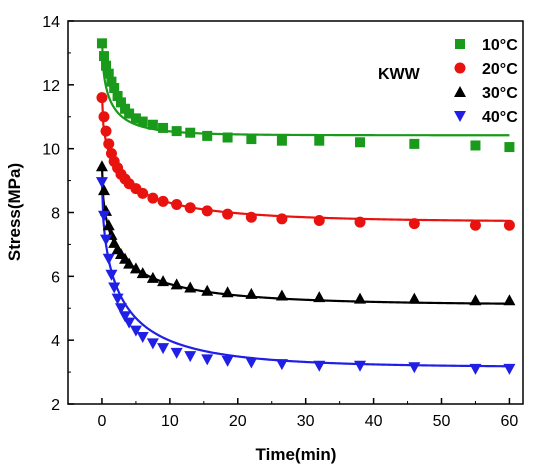  Describe the element at coordinates (55, 277) in the screenshot. I see `y-tick-label: 6` at that location.